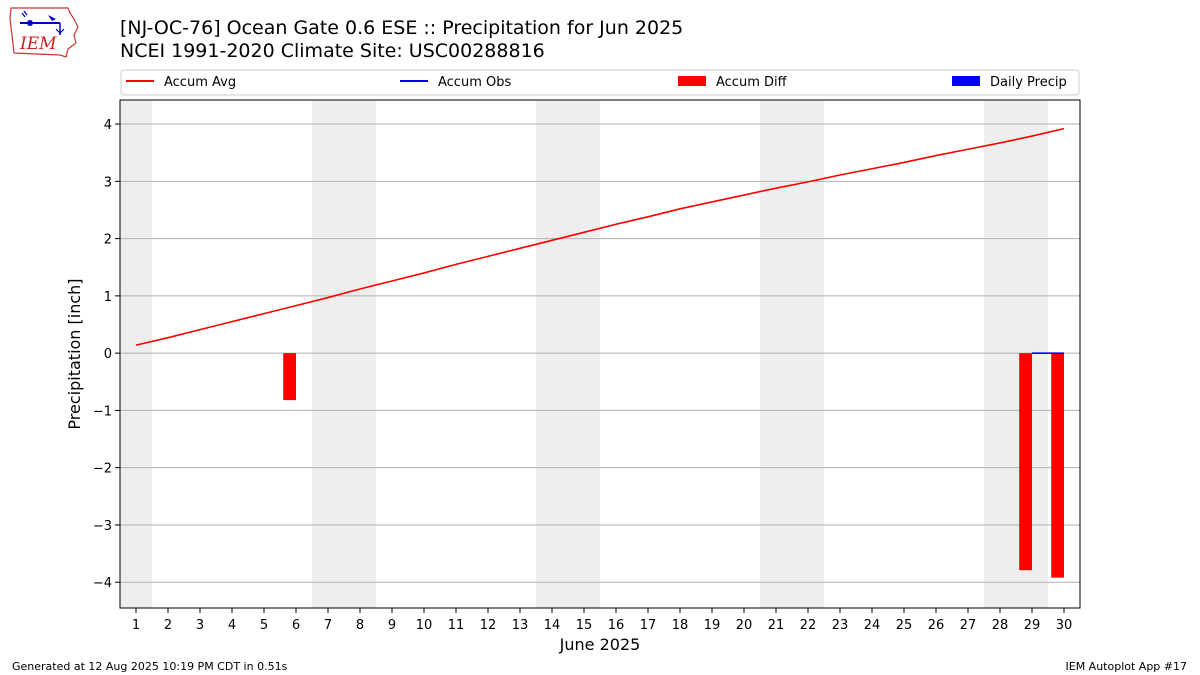 This screenshot has width=1200, height=675. I want to click on x-tick-label: 16, so click(616, 625).